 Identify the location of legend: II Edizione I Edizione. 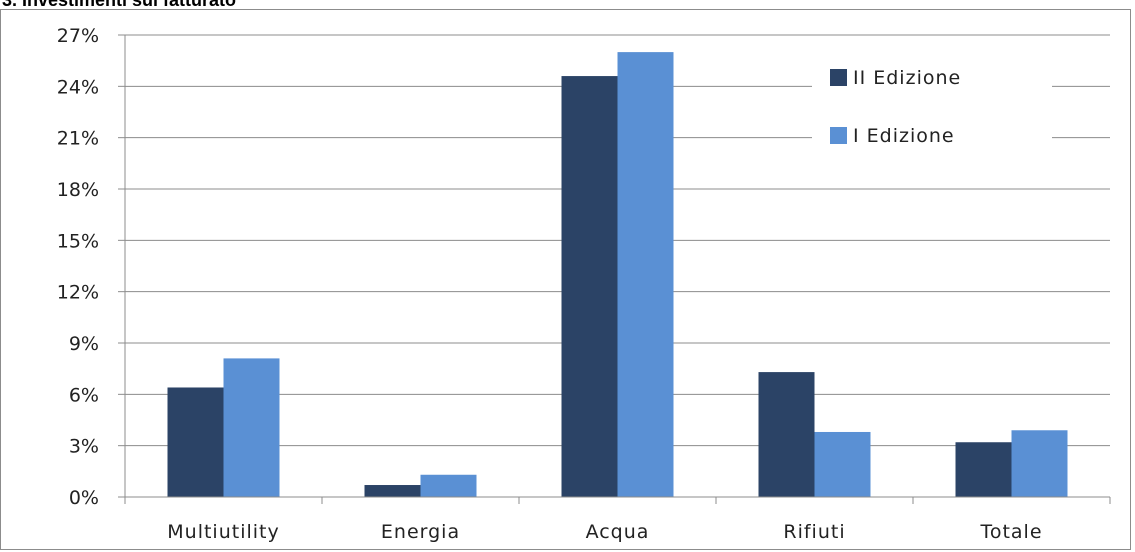
(932, 108).